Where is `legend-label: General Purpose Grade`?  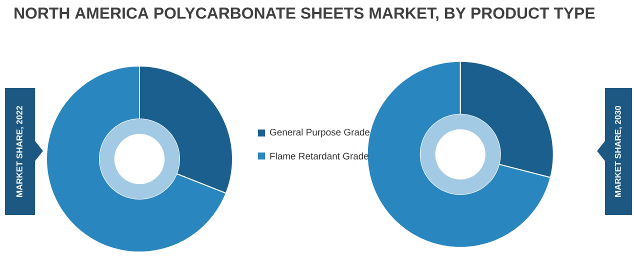 legend-label: General Purpose Grade is located at coordinates (320, 133).